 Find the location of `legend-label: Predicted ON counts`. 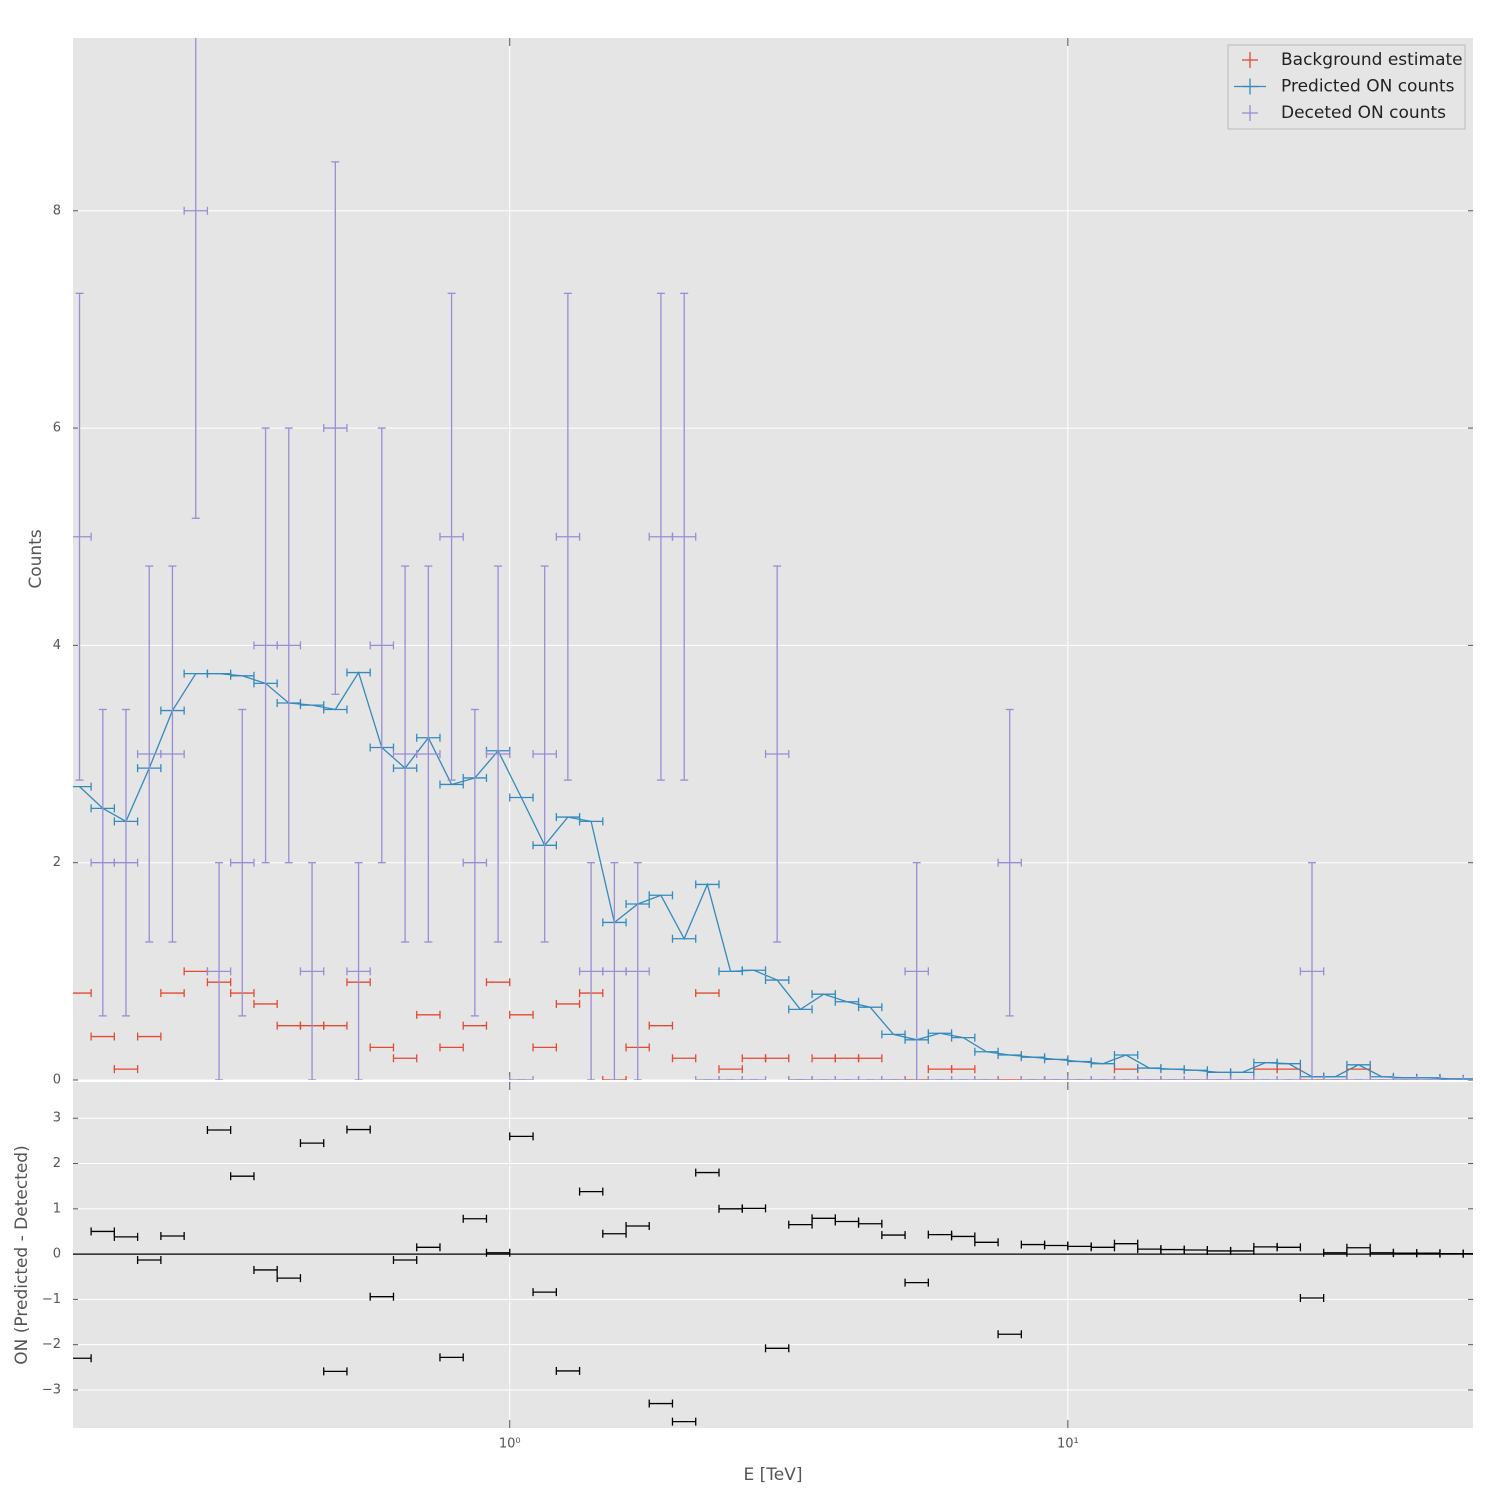

legend-label: Predicted ON counts is located at coordinates (1368, 87).